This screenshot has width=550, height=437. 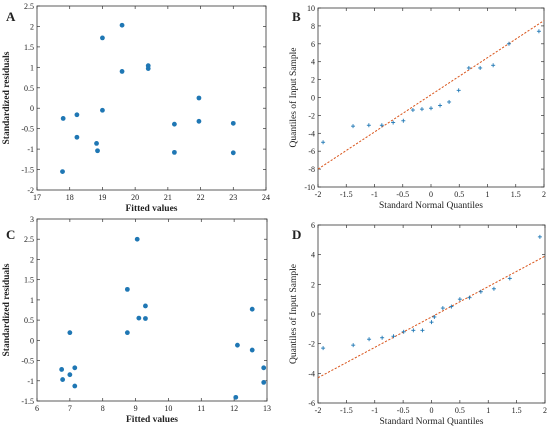 What do you see at coordinates (11, 16) in the screenshot?
I see `panel-label: A` at bounding box center [11, 16].